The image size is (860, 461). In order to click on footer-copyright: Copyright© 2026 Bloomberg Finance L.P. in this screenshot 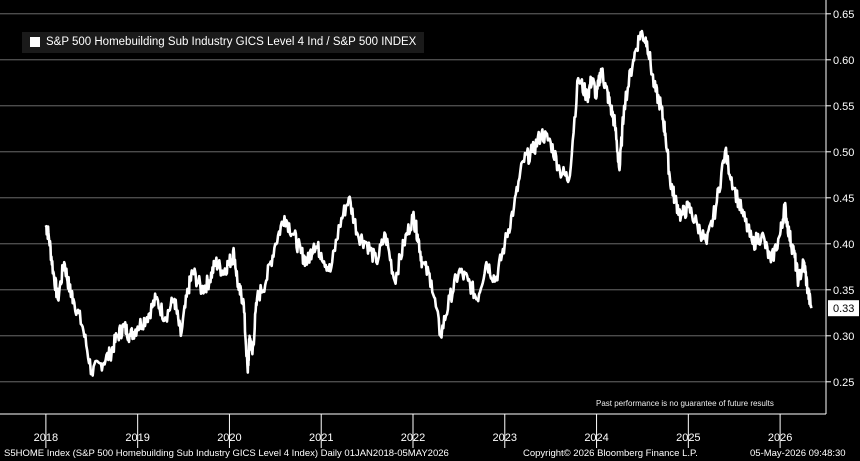, I will do `click(610, 453)`.